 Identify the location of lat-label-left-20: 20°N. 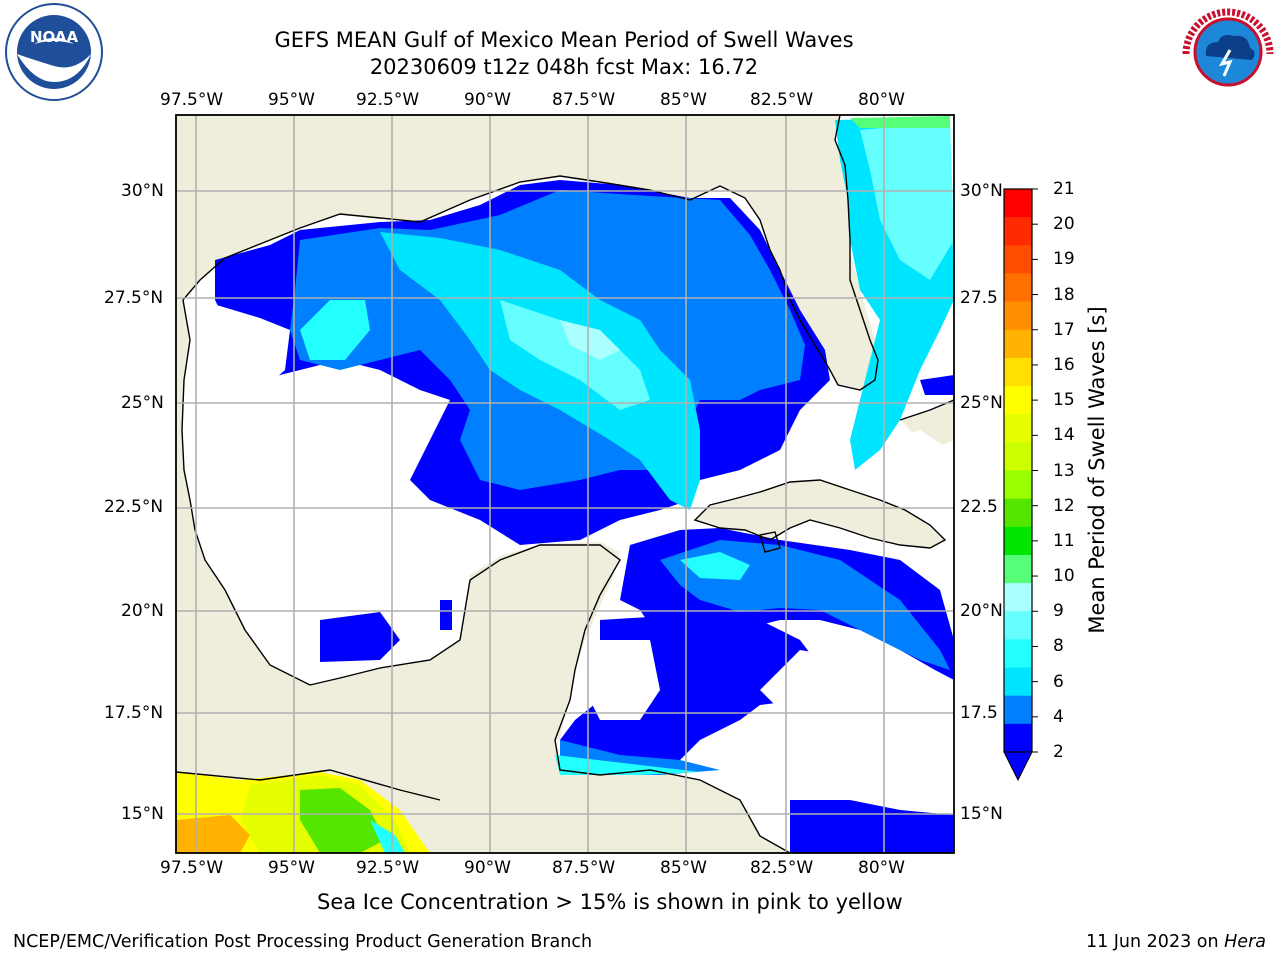
(142, 611).